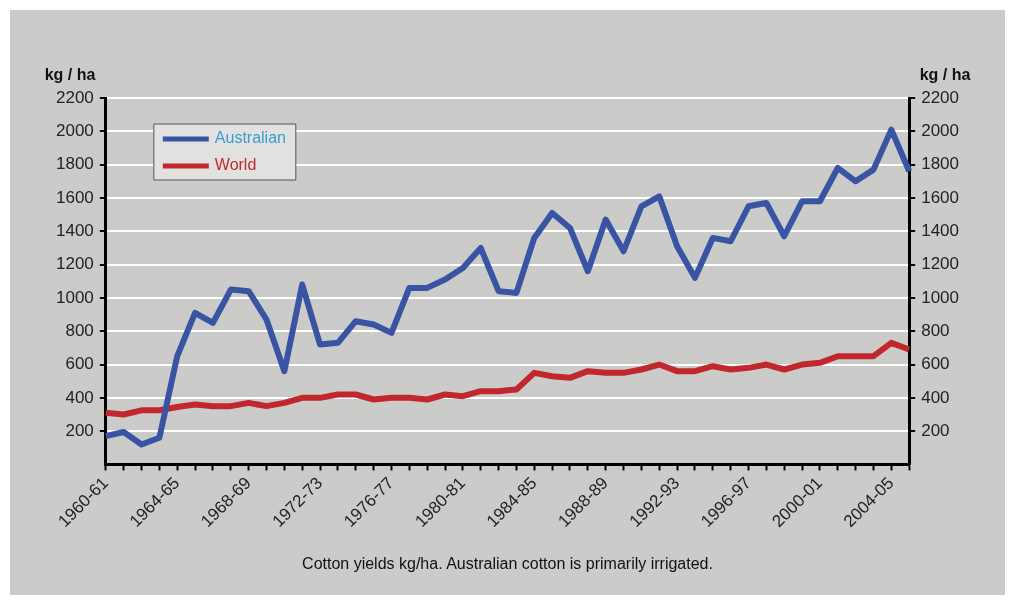 Image resolution: width=1015 pixels, height=605 pixels. Describe the element at coordinates (74, 197) in the screenshot. I see `y-tick-label: 1600` at that location.